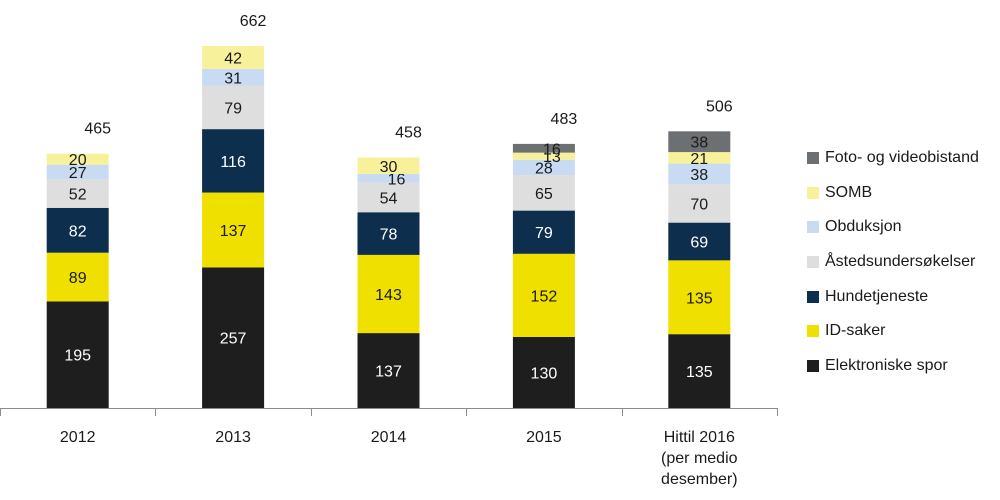 This screenshot has height=500, width=1000. What do you see at coordinates (233, 437) in the screenshot?
I see `x-tick-label: 2013` at bounding box center [233, 437].